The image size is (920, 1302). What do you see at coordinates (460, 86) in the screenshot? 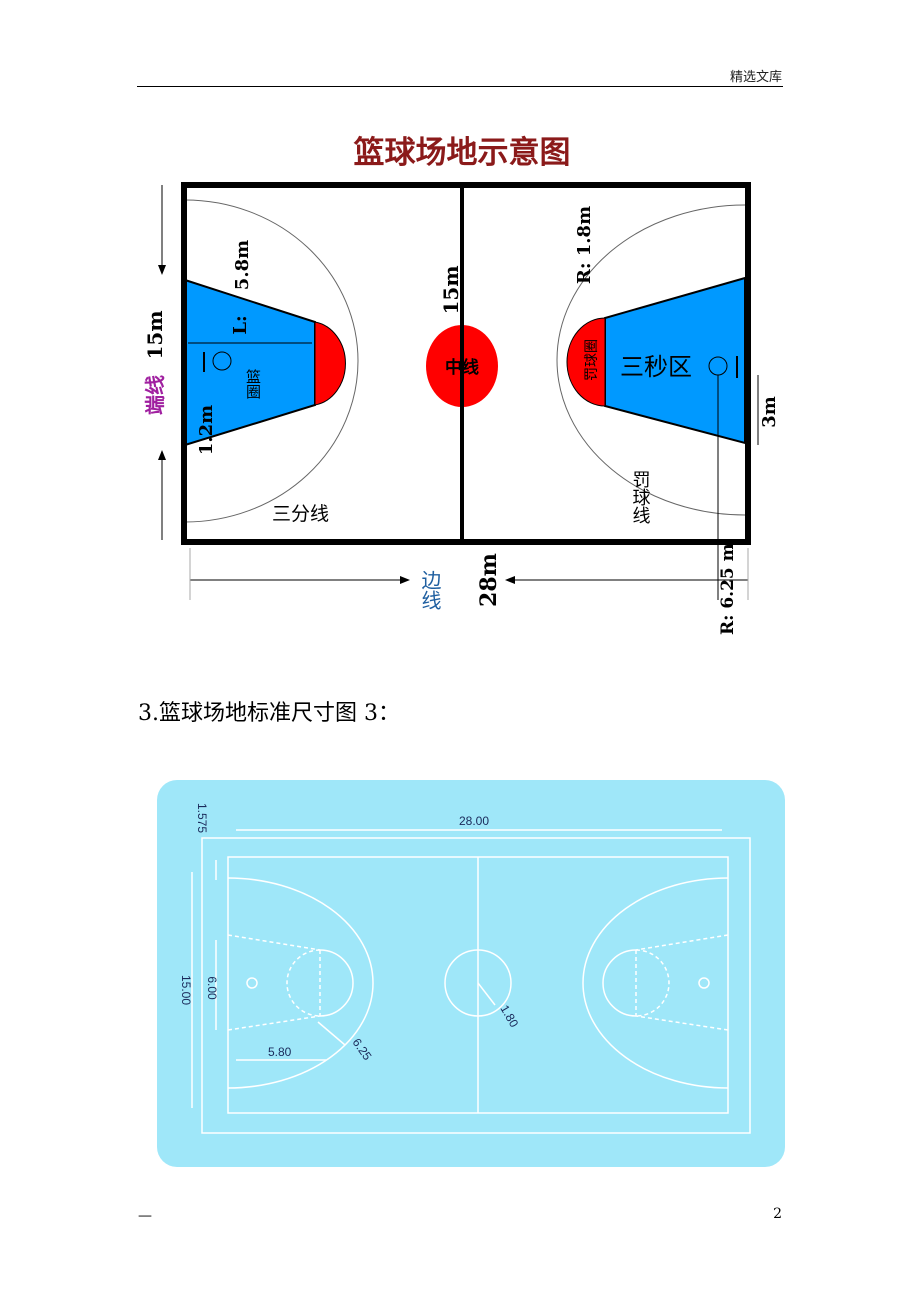
I see `header-divider` at bounding box center [460, 86].